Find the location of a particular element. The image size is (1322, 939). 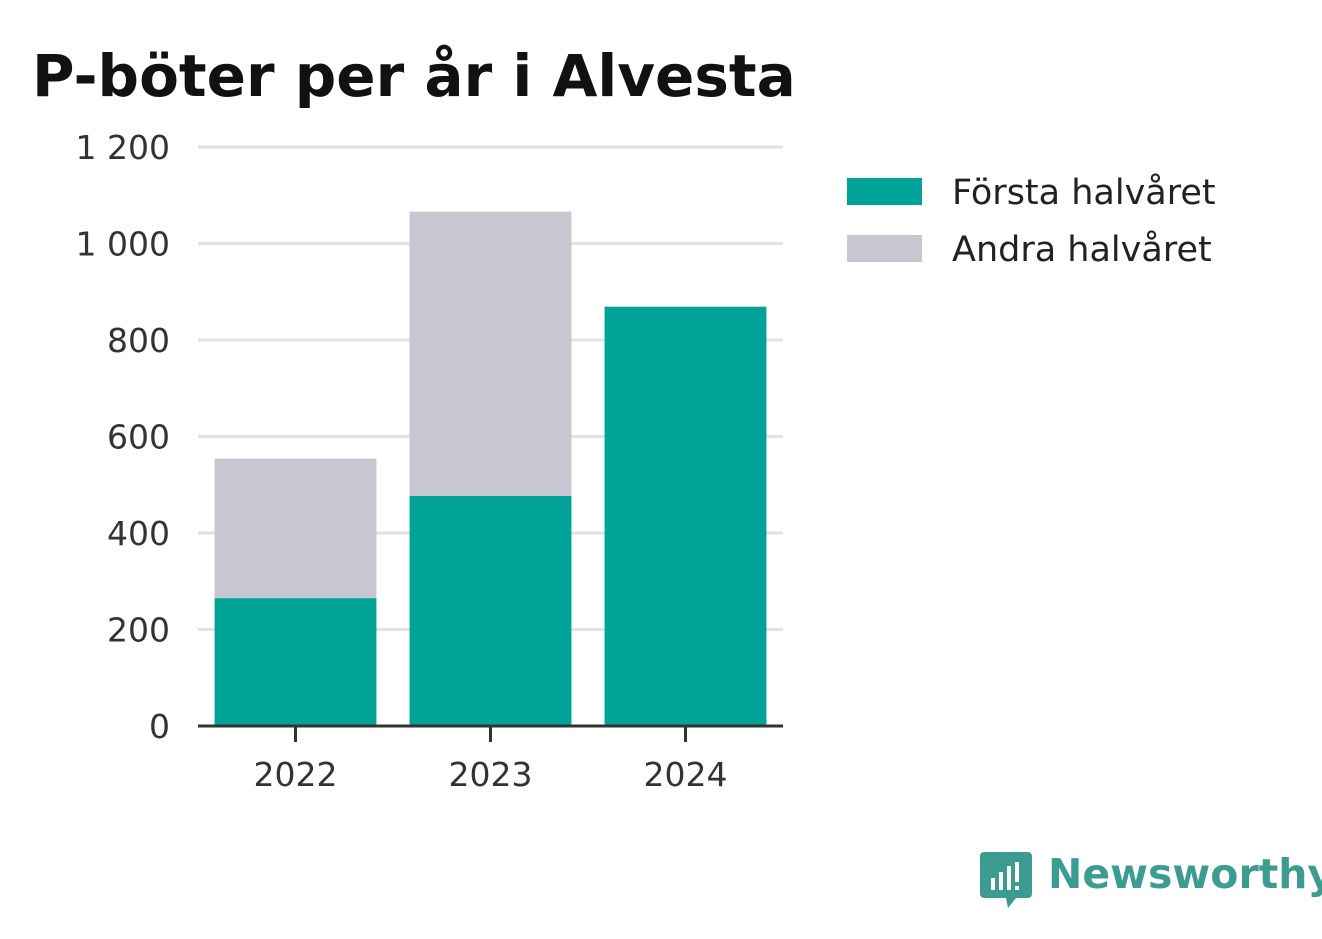

y-tick-label: 400 is located at coordinates (138, 533).